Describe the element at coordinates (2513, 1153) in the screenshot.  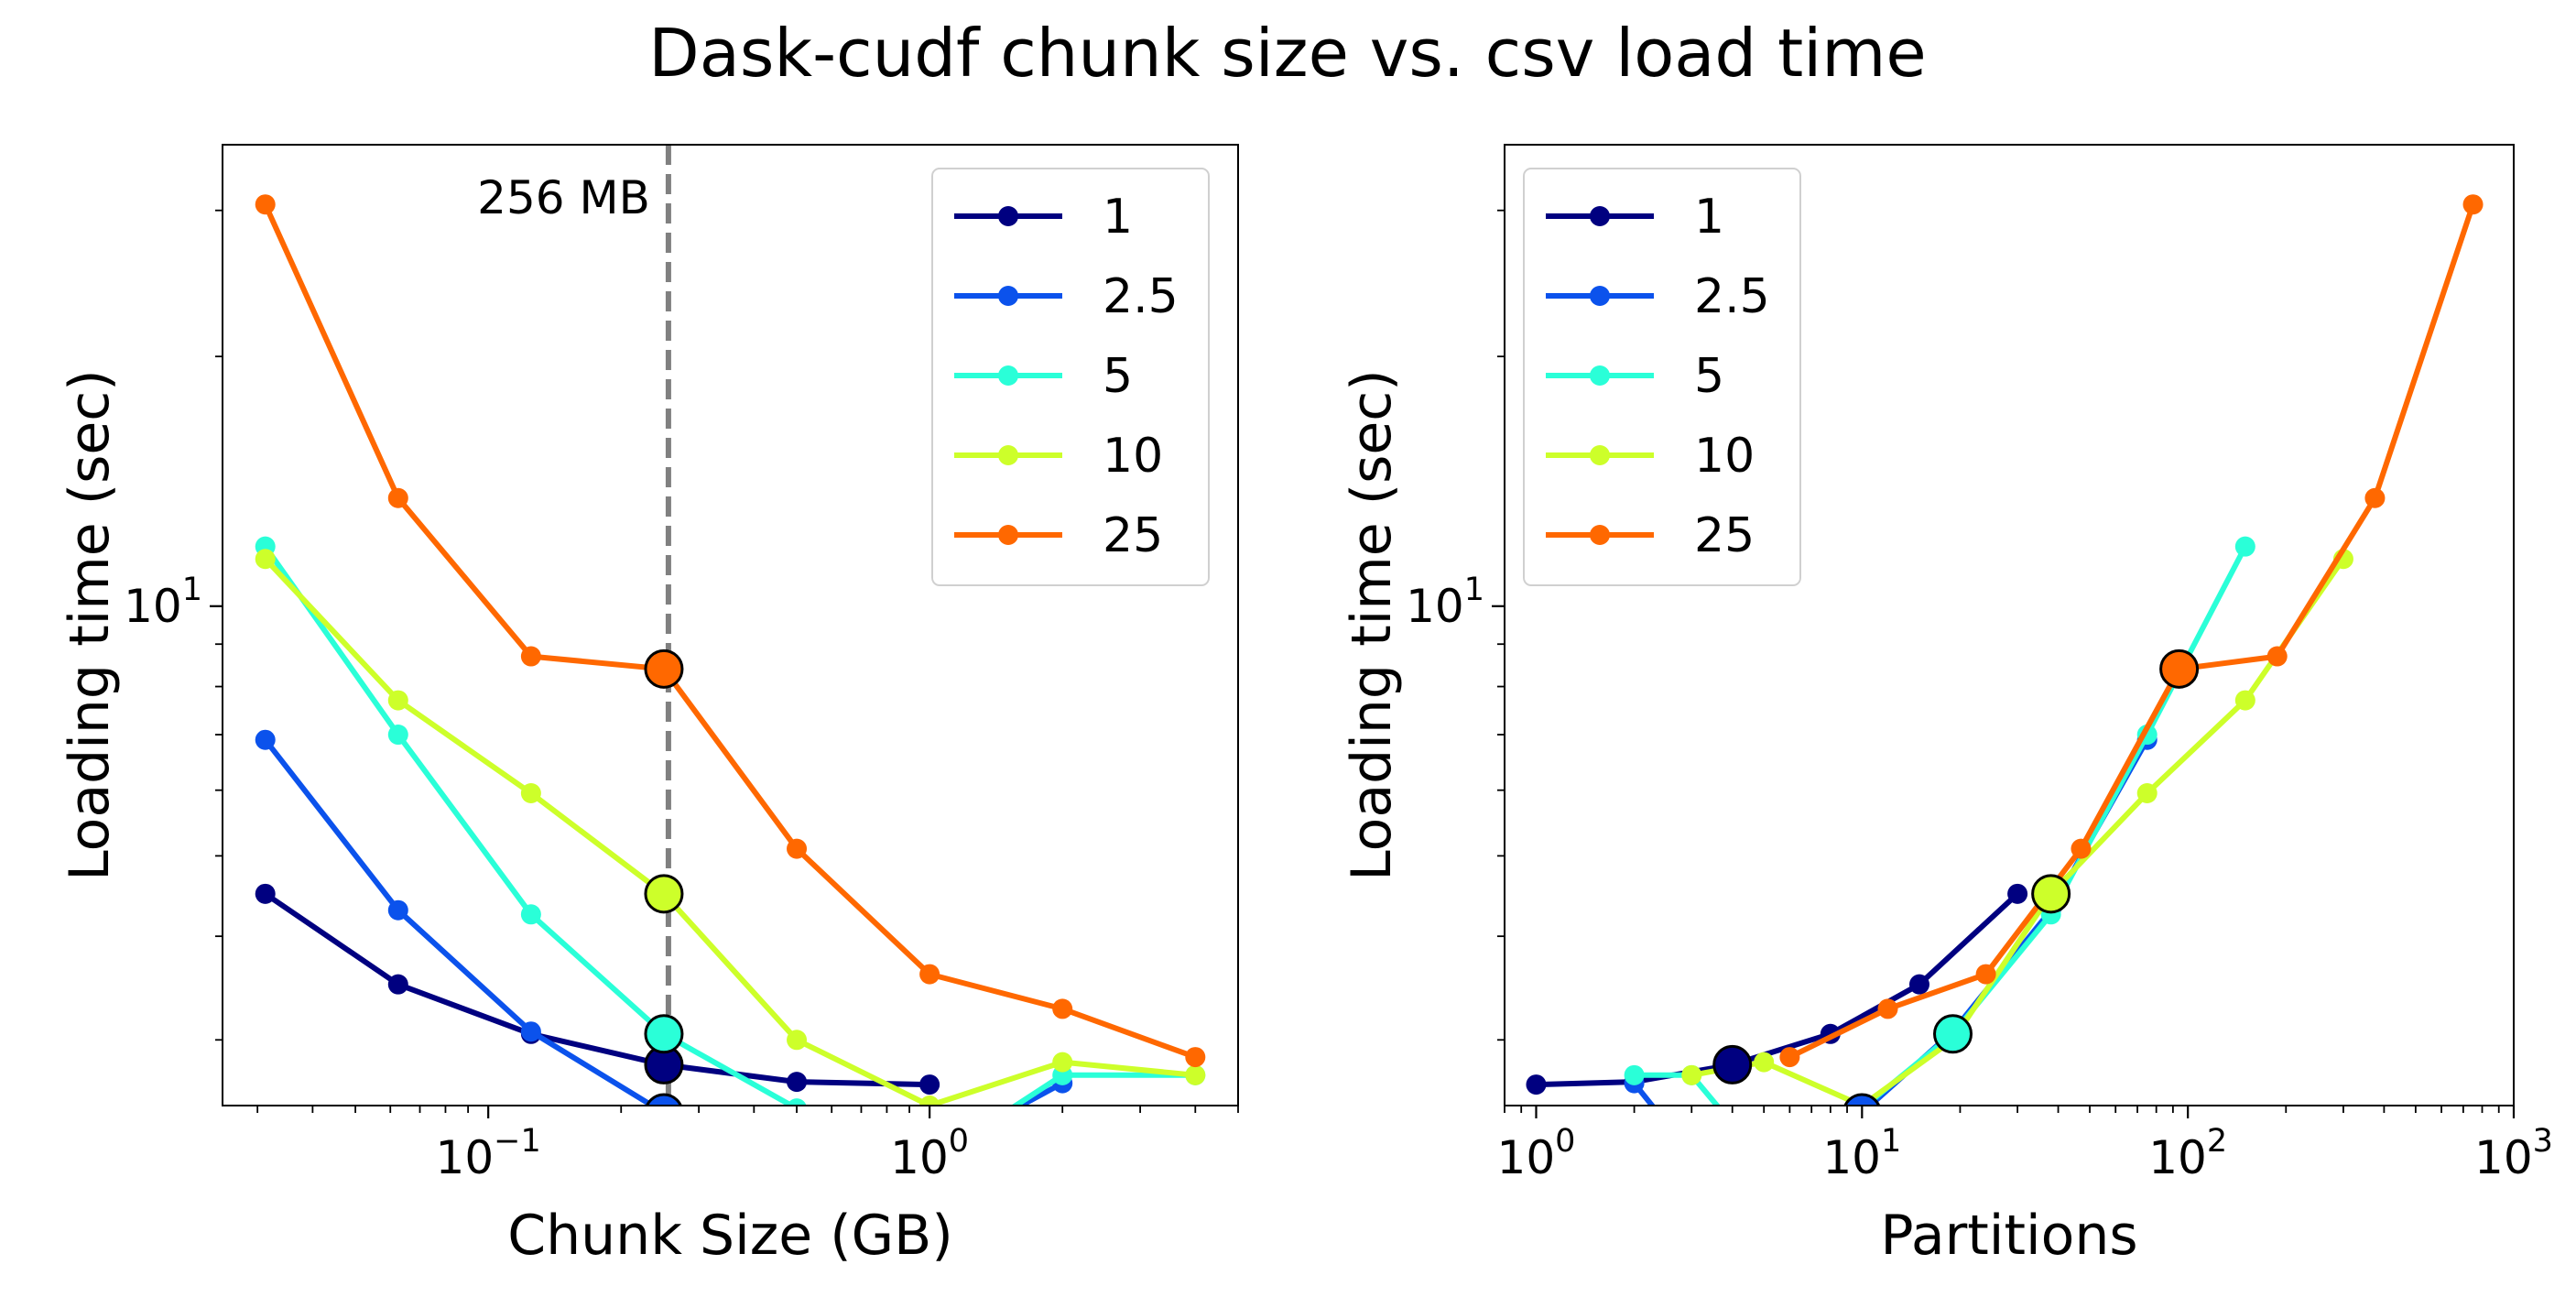
I see `x-tick-label: 10³` at that location.